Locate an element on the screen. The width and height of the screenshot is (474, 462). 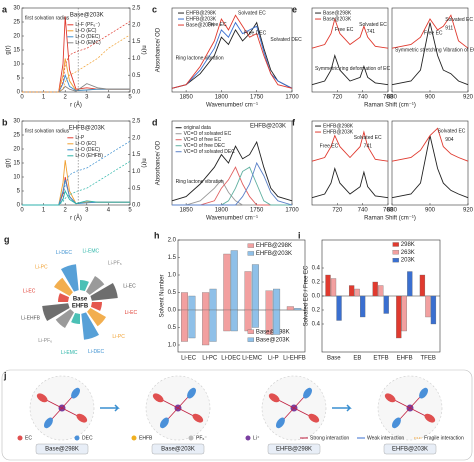
y-tick-label: 25 is located at coordinates (16, 136).